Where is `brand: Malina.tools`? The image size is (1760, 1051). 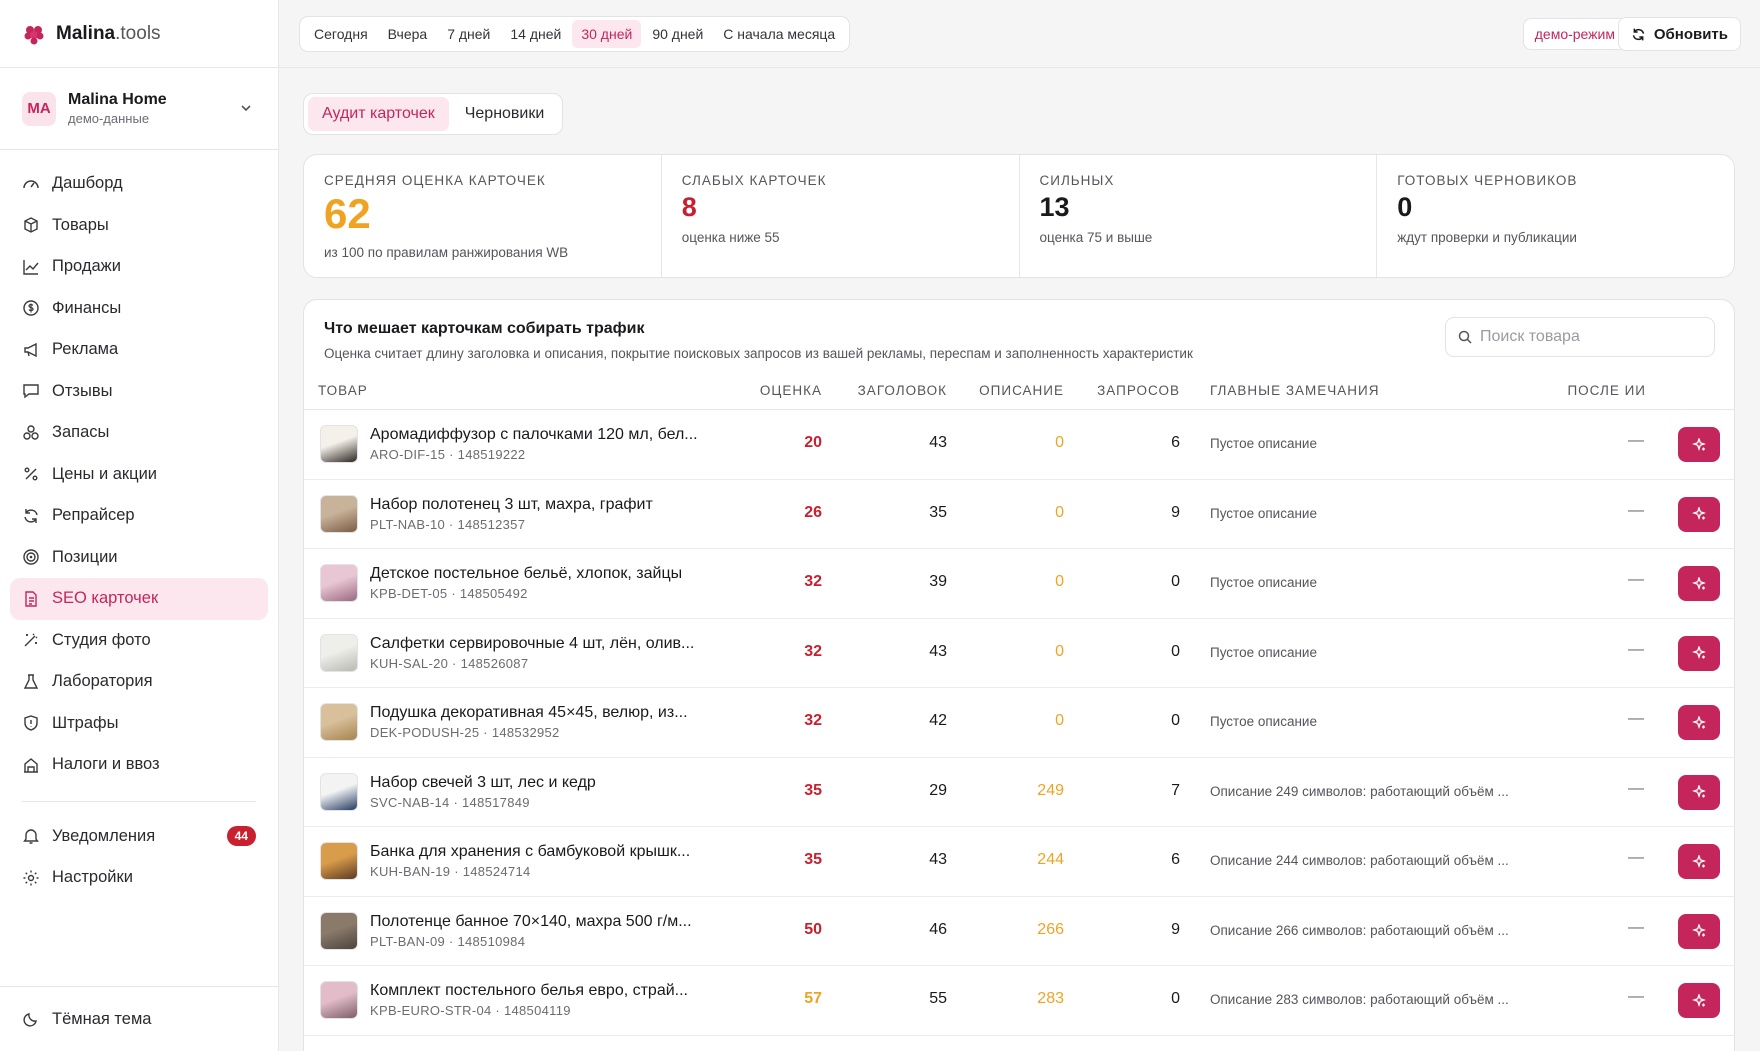
brand: Malina.tools is located at coordinates (139, 34).